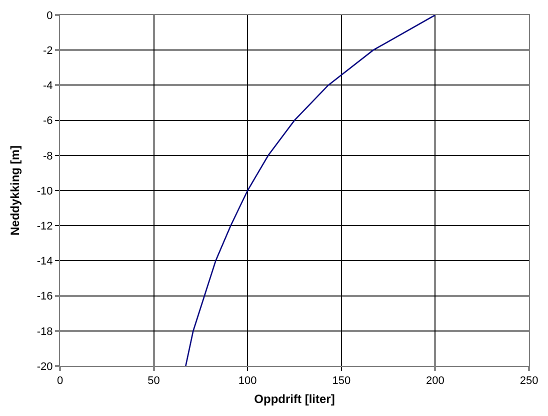  I want to click on y-tick-label: -12, so click(44, 226).